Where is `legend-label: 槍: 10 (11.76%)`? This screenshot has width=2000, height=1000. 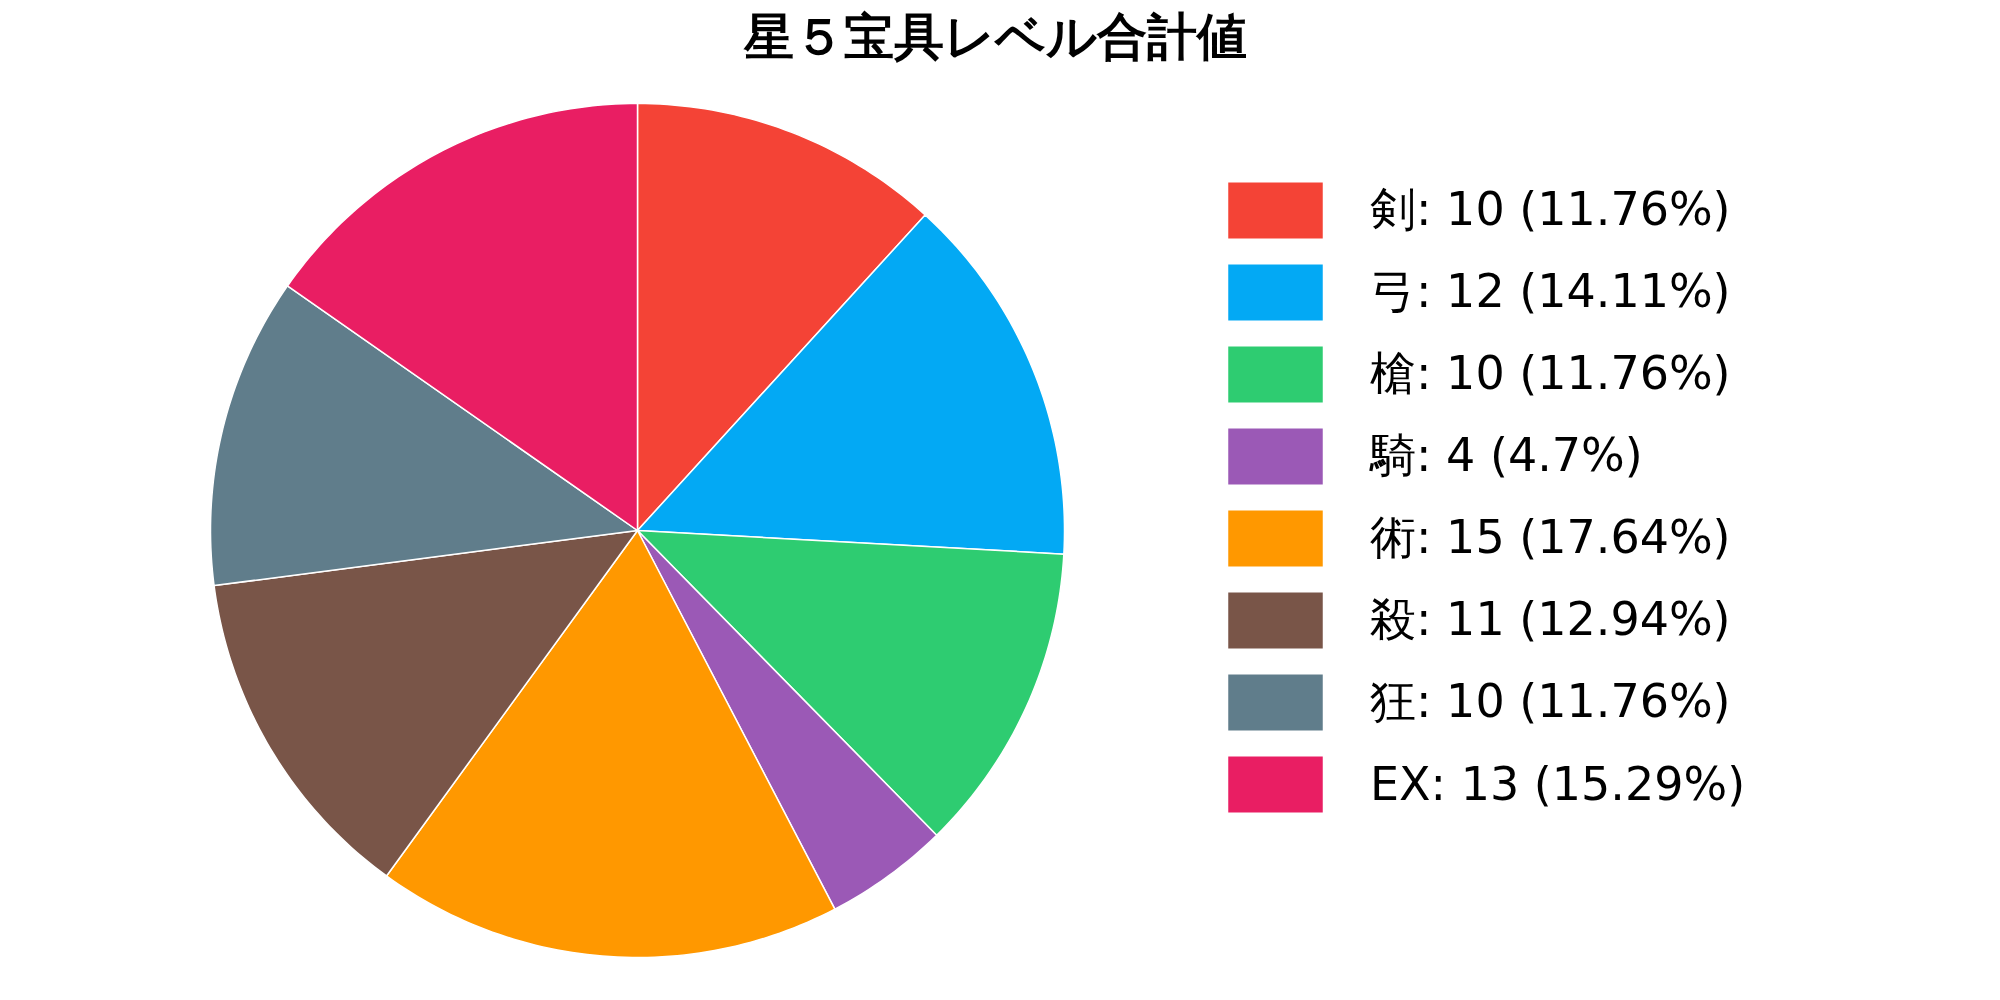
legend-label: 槍: 10 (11.76%) is located at coordinates (1550, 373).